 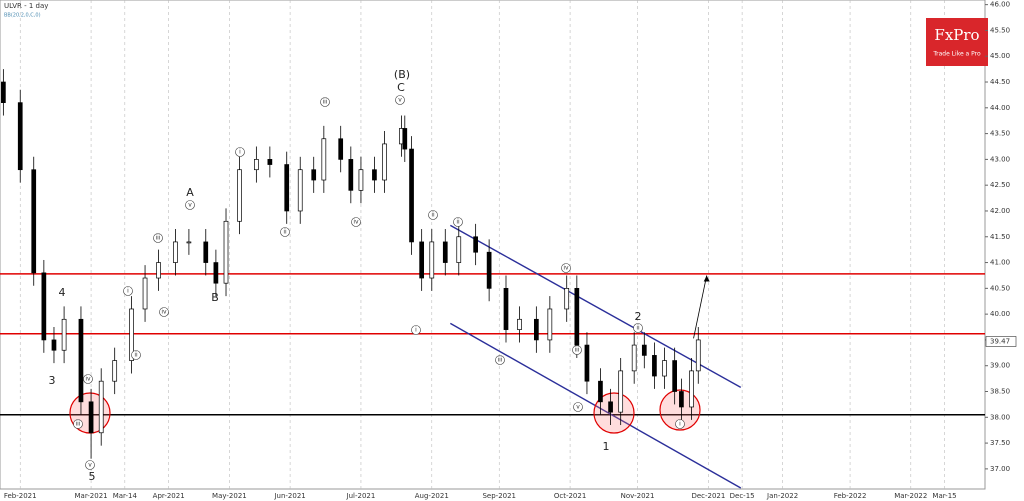 I want to click on y-tick-label: 38.00, so click(x=1000, y=417).